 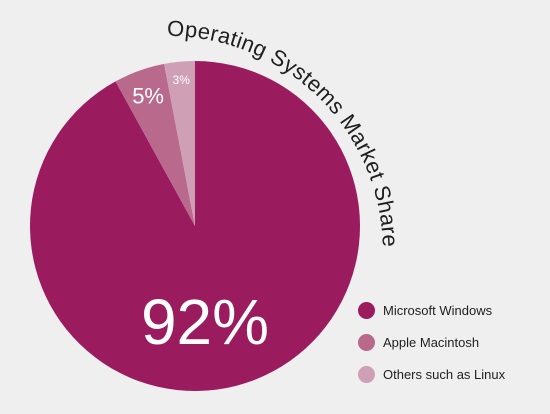 I want to click on legend-label-macintosh: Apple Macintosh, so click(x=431, y=342).